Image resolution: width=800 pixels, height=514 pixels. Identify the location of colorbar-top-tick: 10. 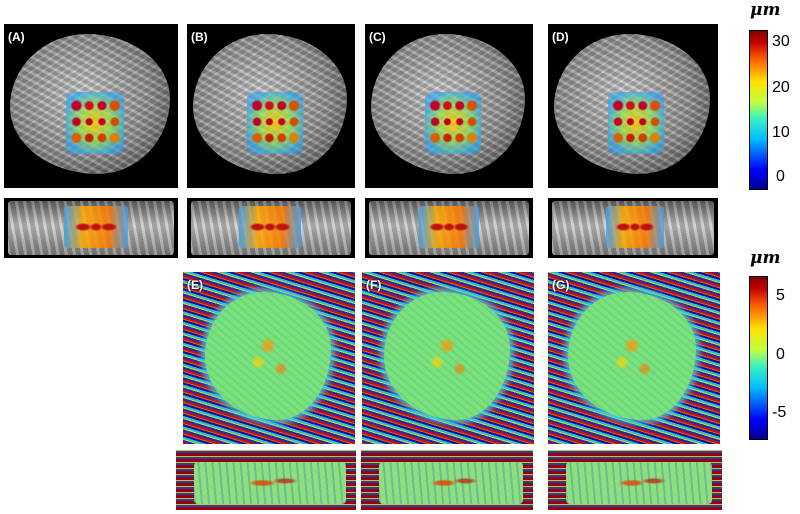
(781, 132).